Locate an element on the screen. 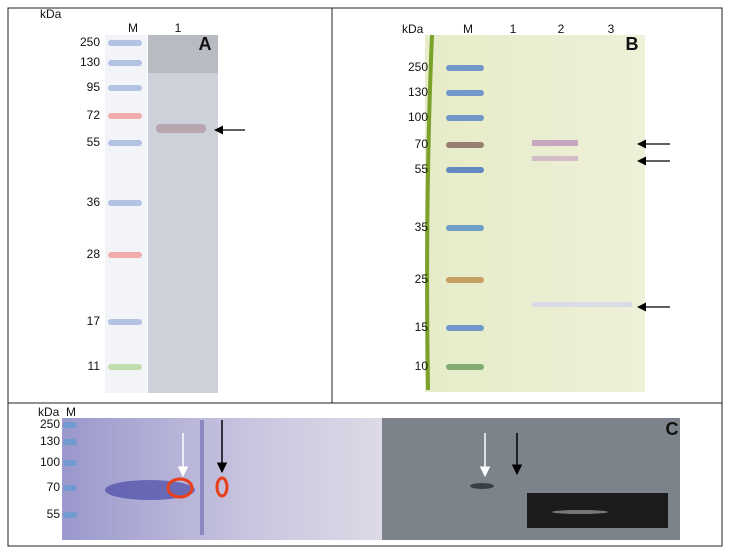 The height and width of the screenshot is (554, 729). marker-size: 72 is located at coordinates (94, 115).